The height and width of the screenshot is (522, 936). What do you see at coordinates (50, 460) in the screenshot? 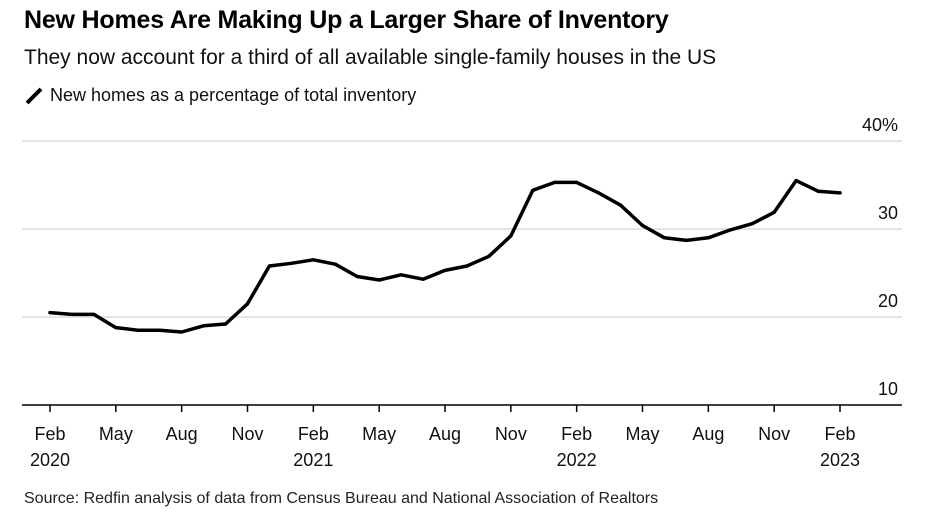
I see `x-tick-year-label: 2020` at bounding box center [50, 460].